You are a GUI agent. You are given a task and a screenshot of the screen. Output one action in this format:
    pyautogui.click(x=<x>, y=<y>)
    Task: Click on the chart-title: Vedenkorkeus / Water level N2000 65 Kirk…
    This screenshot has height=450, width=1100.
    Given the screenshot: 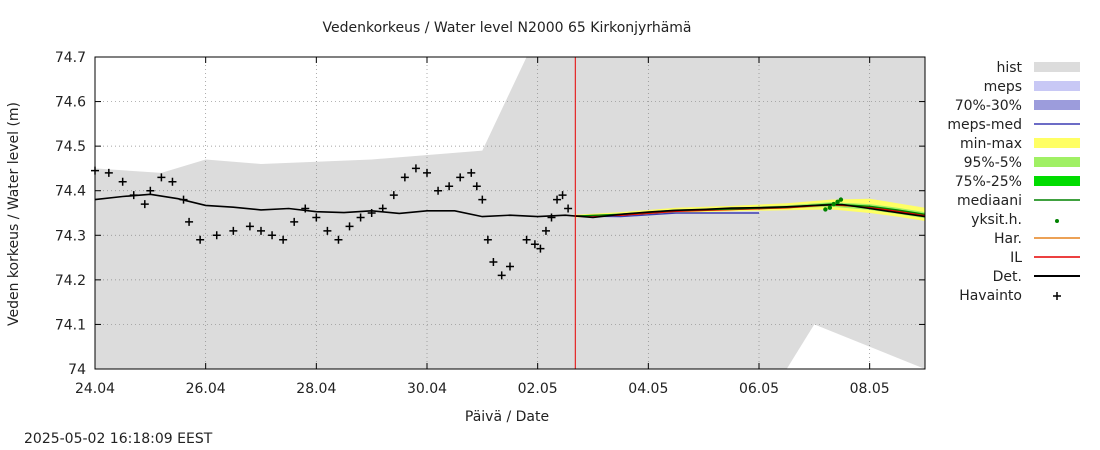 What is the action you would take?
    pyautogui.click(x=506, y=28)
    